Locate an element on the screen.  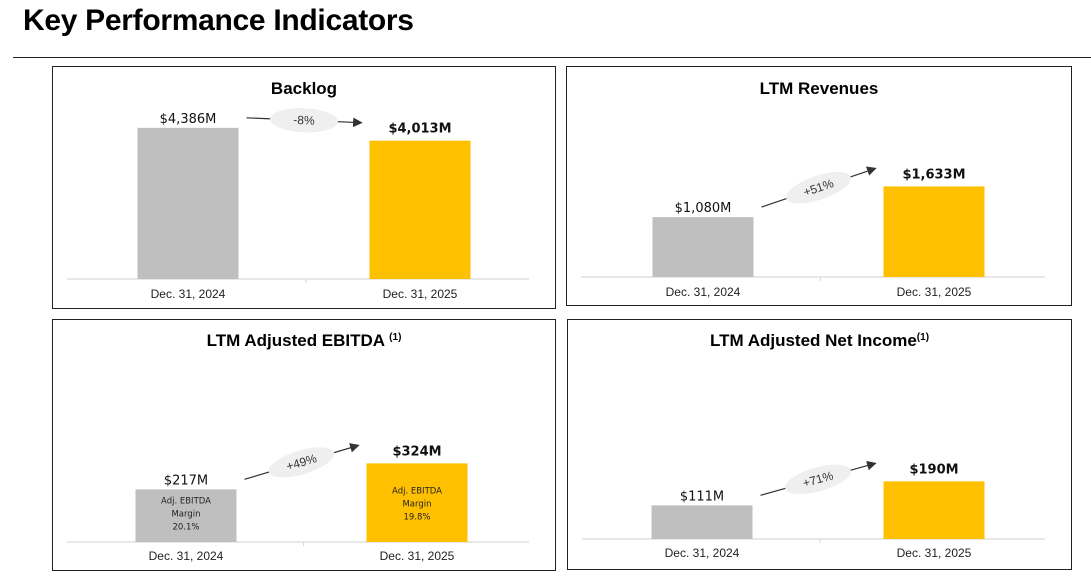
bar-inner-label: 20.1% is located at coordinates (185, 527).